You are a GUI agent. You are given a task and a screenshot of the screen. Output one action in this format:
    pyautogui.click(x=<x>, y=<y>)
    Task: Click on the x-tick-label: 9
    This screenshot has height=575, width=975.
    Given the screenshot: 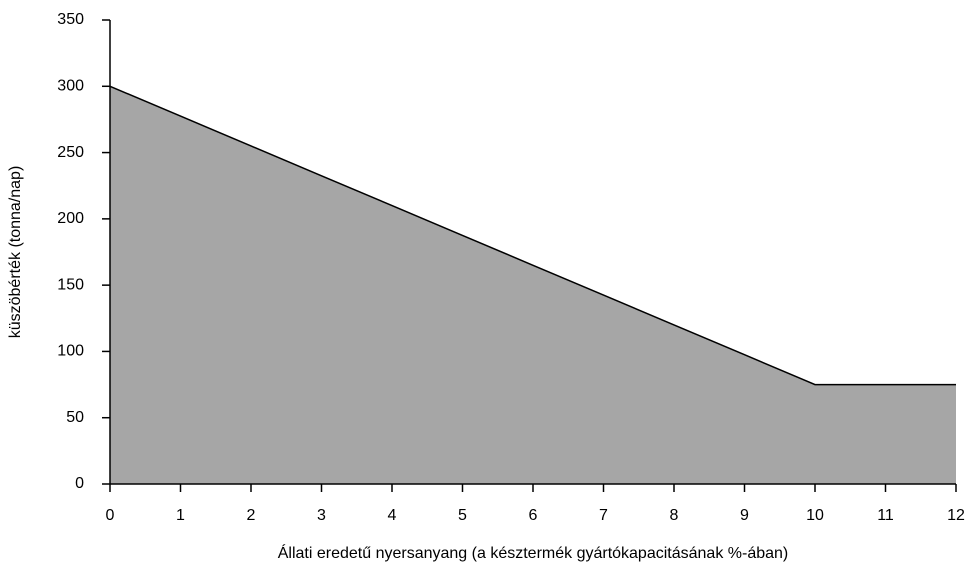 What is the action you would take?
    pyautogui.click(x=744, y=515)
    